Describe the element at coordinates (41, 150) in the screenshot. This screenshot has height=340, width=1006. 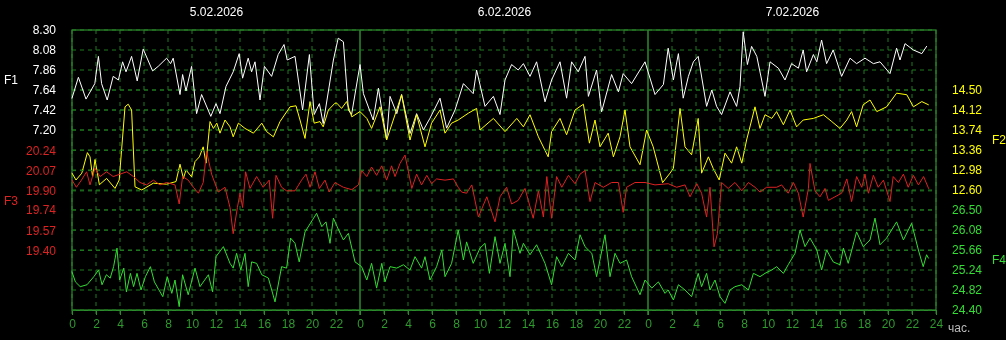
I see `y-tick-label: 20.24` at that location.